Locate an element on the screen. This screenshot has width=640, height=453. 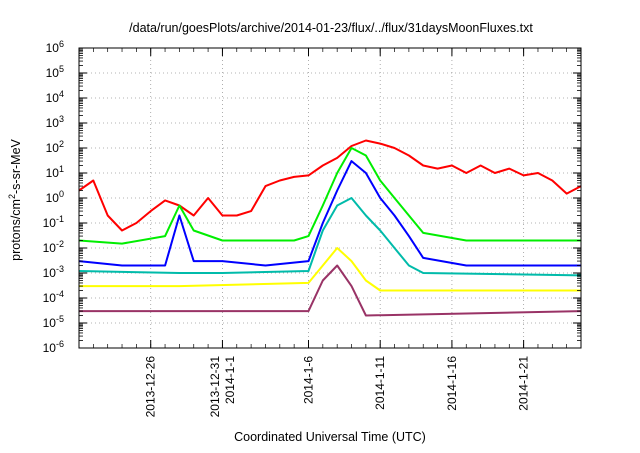
x-tick-label: 2013-12-31 is located at coordinates (215, 387).